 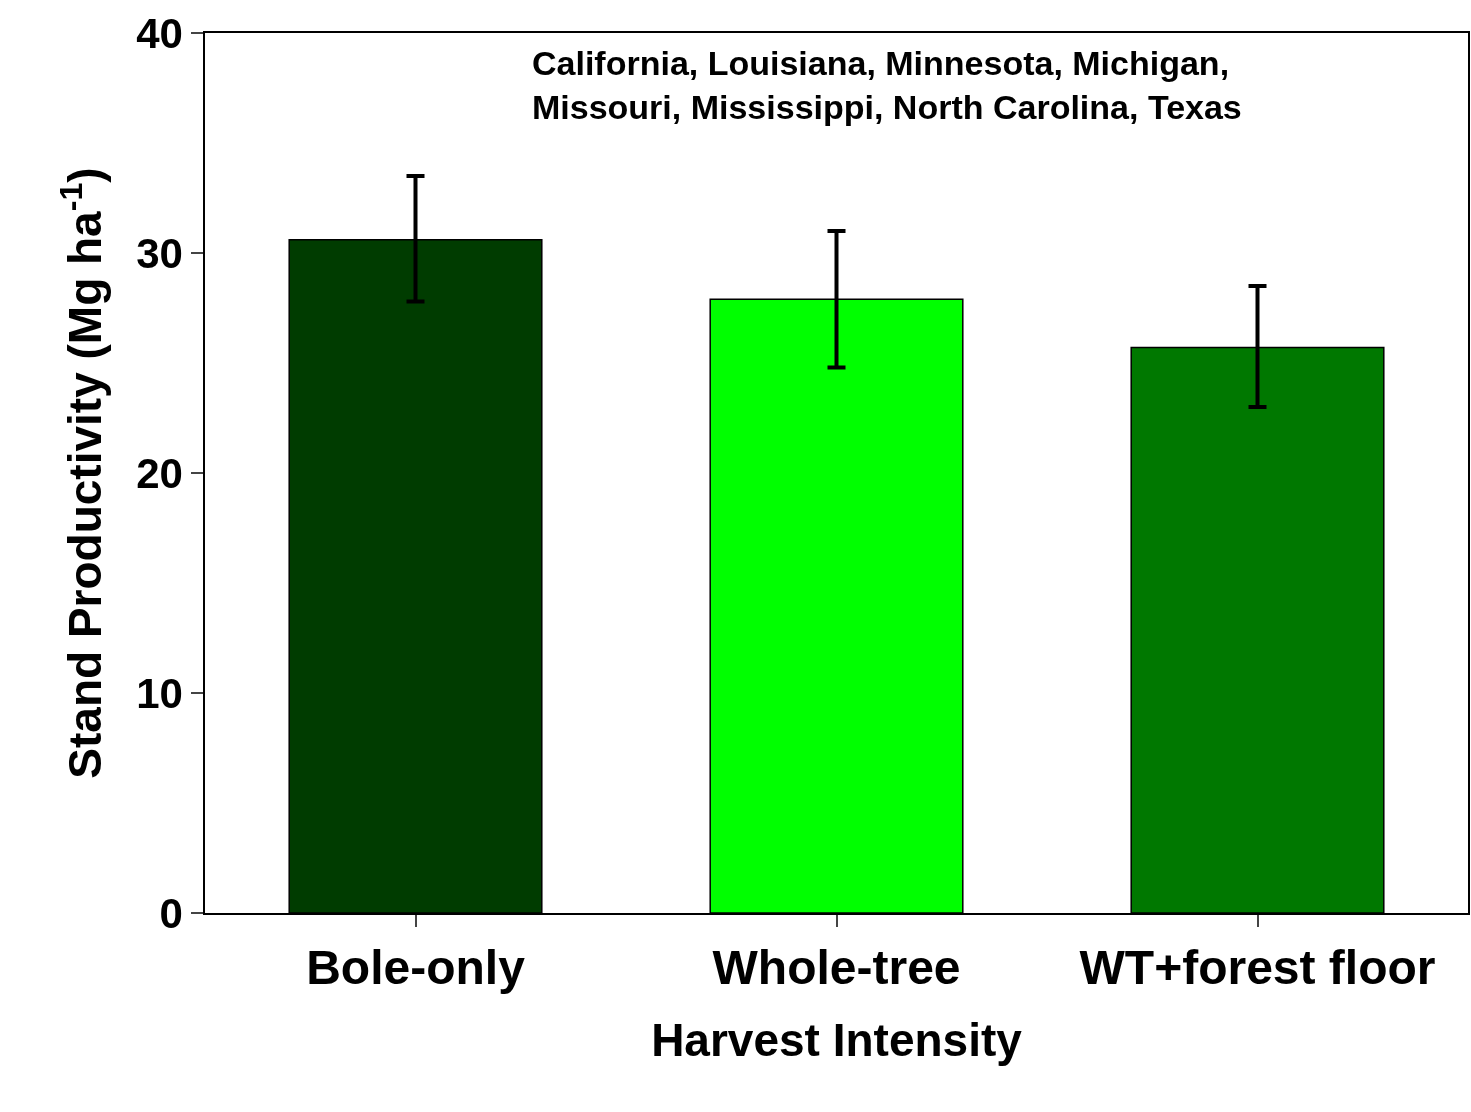 What do you see at coordinates (159, 253) in the screenshot?
I see `y-tick-label: 30` at bounding box center [159, 253].